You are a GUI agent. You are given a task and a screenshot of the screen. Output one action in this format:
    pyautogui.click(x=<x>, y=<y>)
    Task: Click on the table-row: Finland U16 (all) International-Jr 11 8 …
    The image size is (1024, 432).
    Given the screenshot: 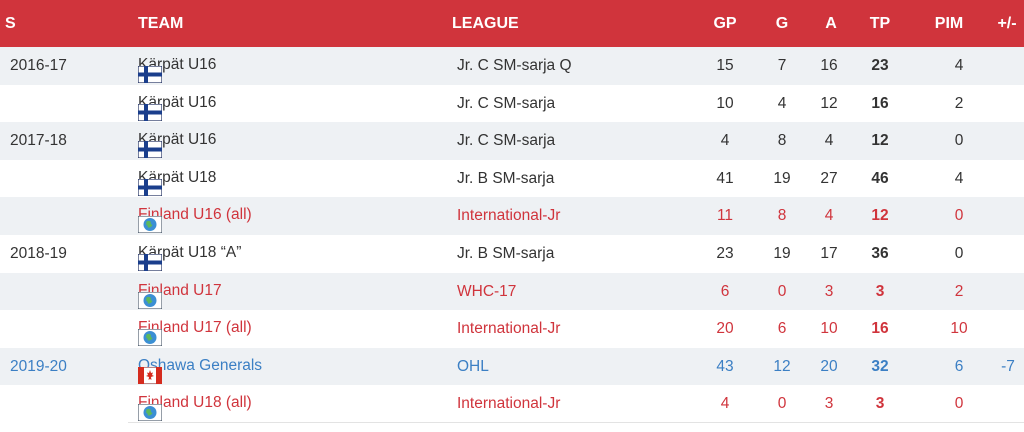 What is the action you would take?
    pyautogui.click(x=512, y=216)
    